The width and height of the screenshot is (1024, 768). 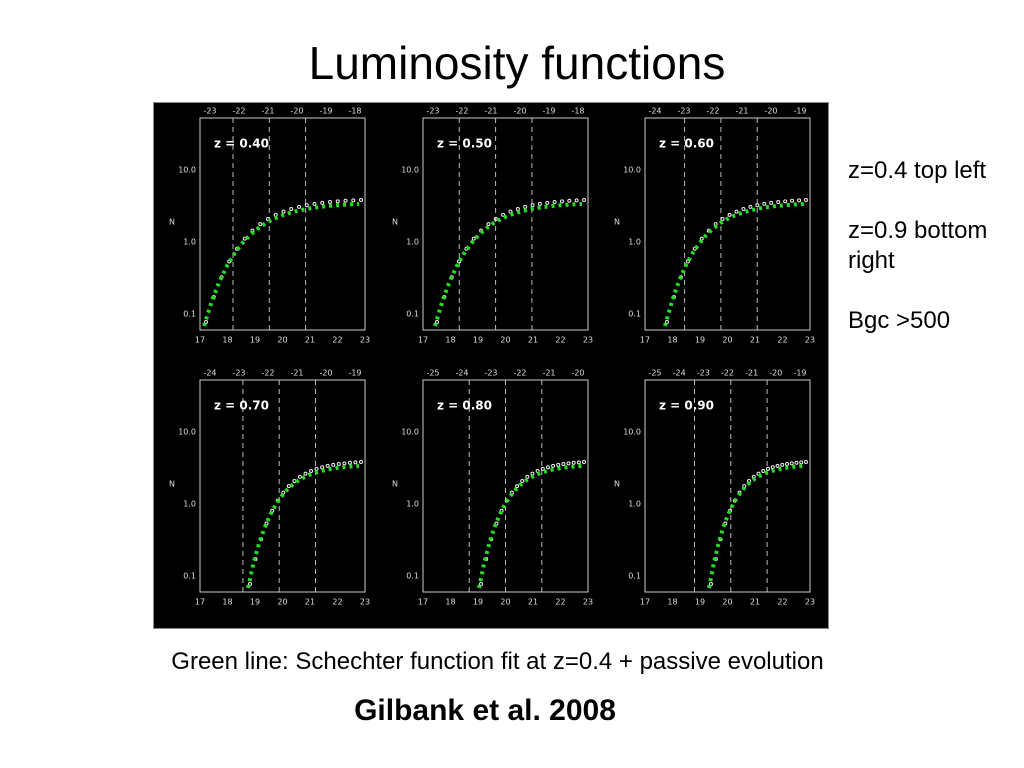 What do you see at coordinates (464, 406) in the screenshot?
I see `panel-label: z = 0.80` at bounding box center [464, 406].